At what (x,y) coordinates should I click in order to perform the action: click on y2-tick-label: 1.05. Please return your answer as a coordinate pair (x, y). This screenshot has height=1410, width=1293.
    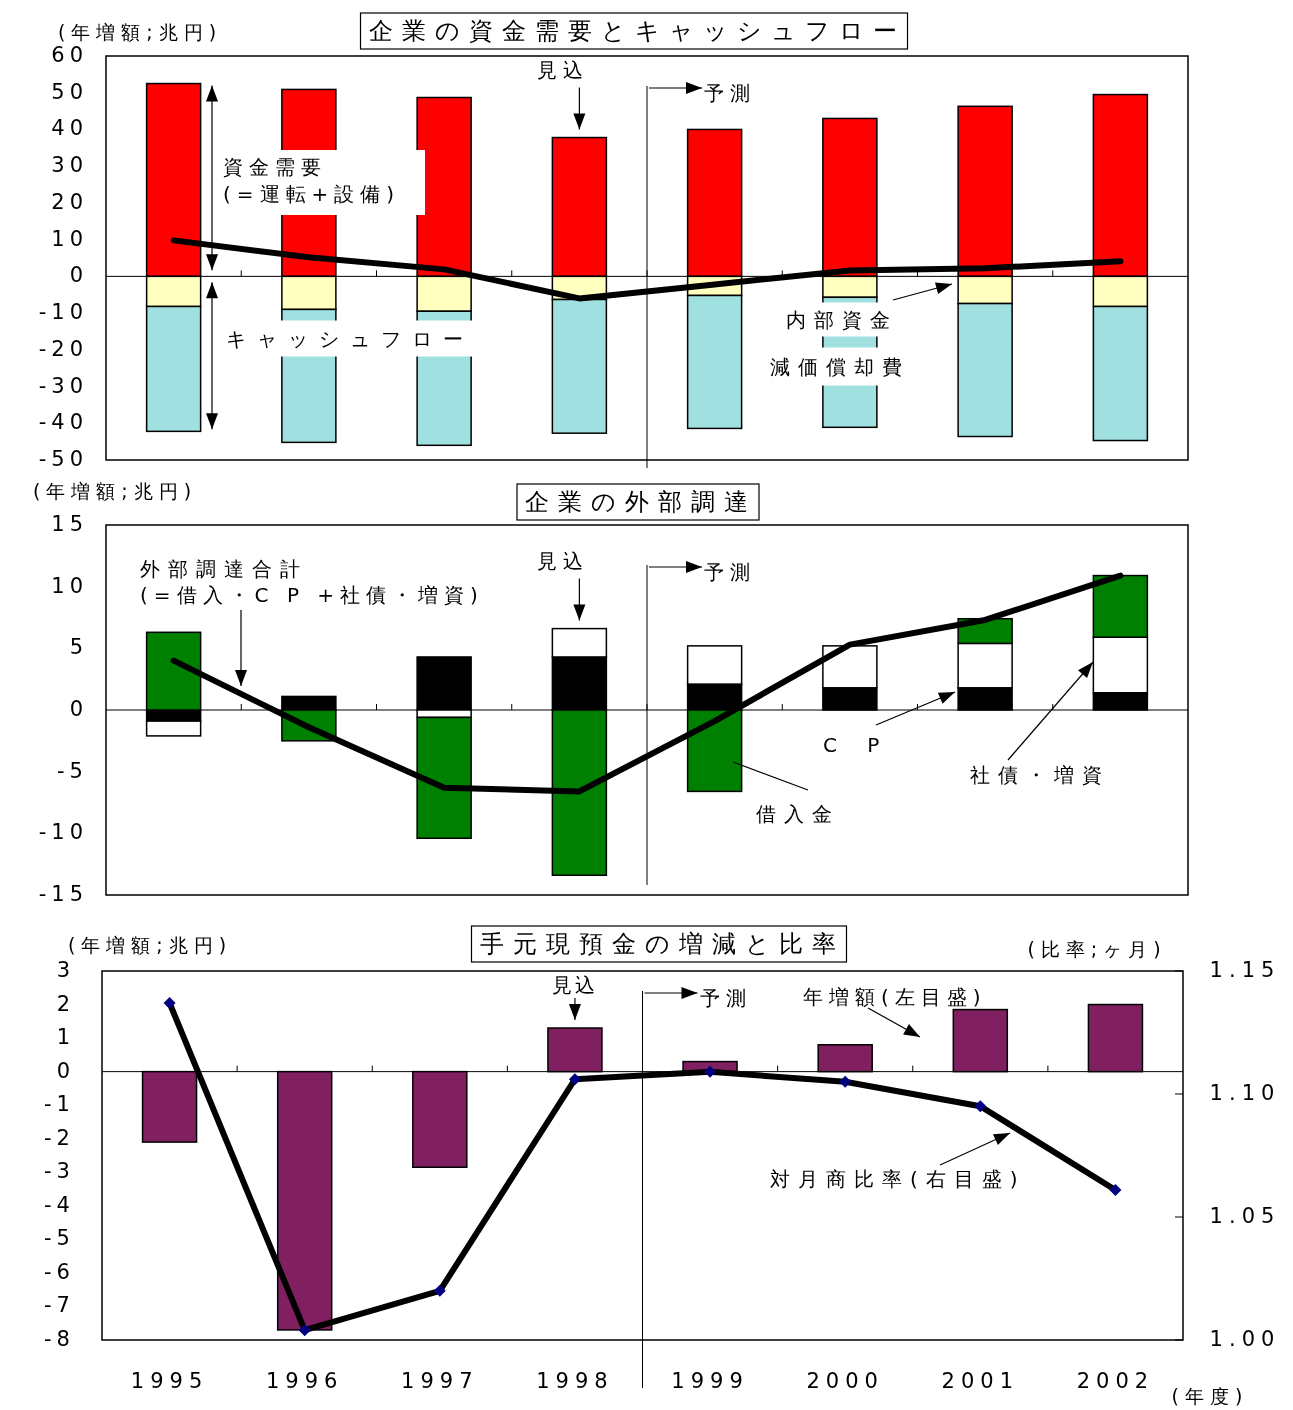
    Looking at the image, I should click on (1245, 1216).